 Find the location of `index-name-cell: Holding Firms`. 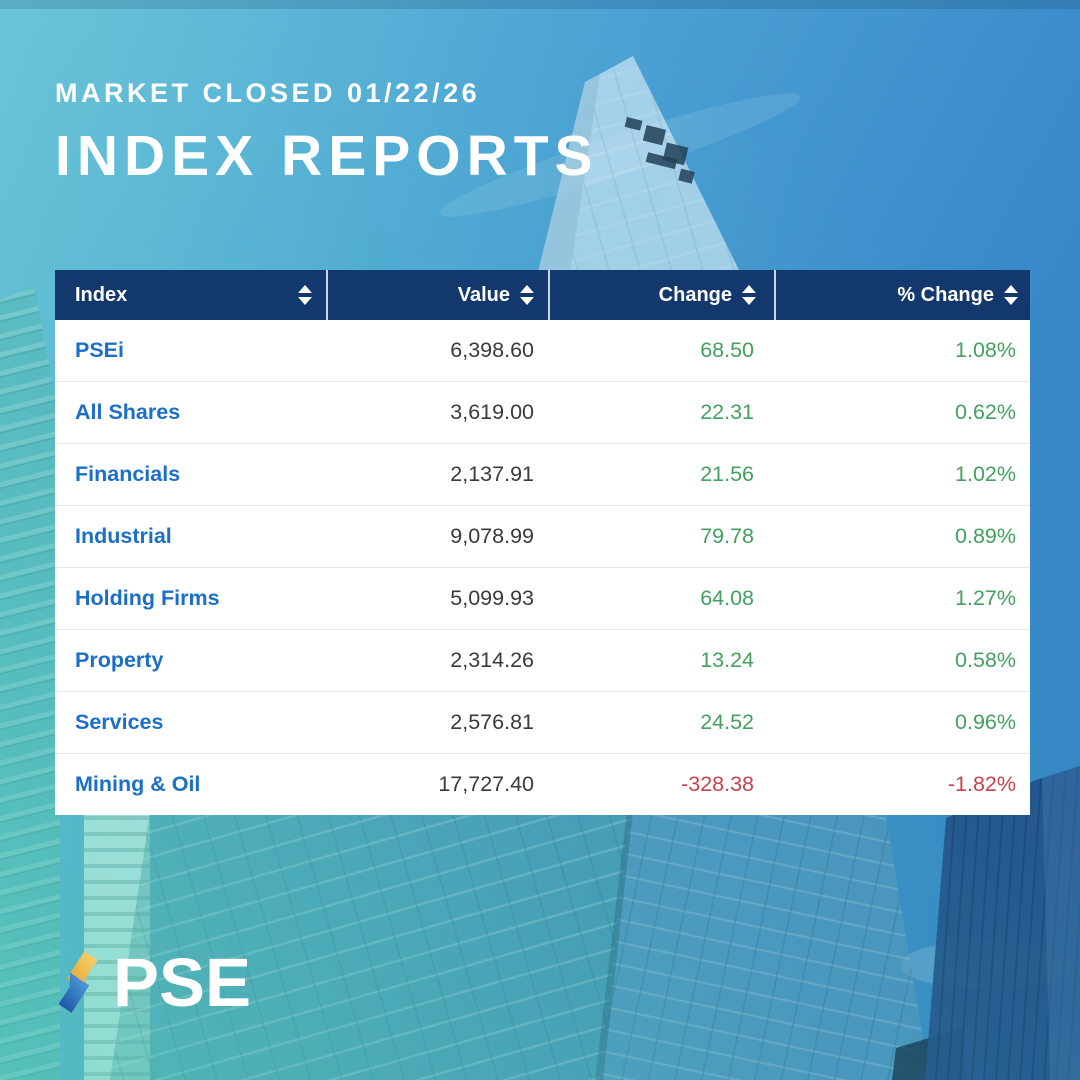

index-name-cell: Holding Firms is located at coordinates (147, 598).